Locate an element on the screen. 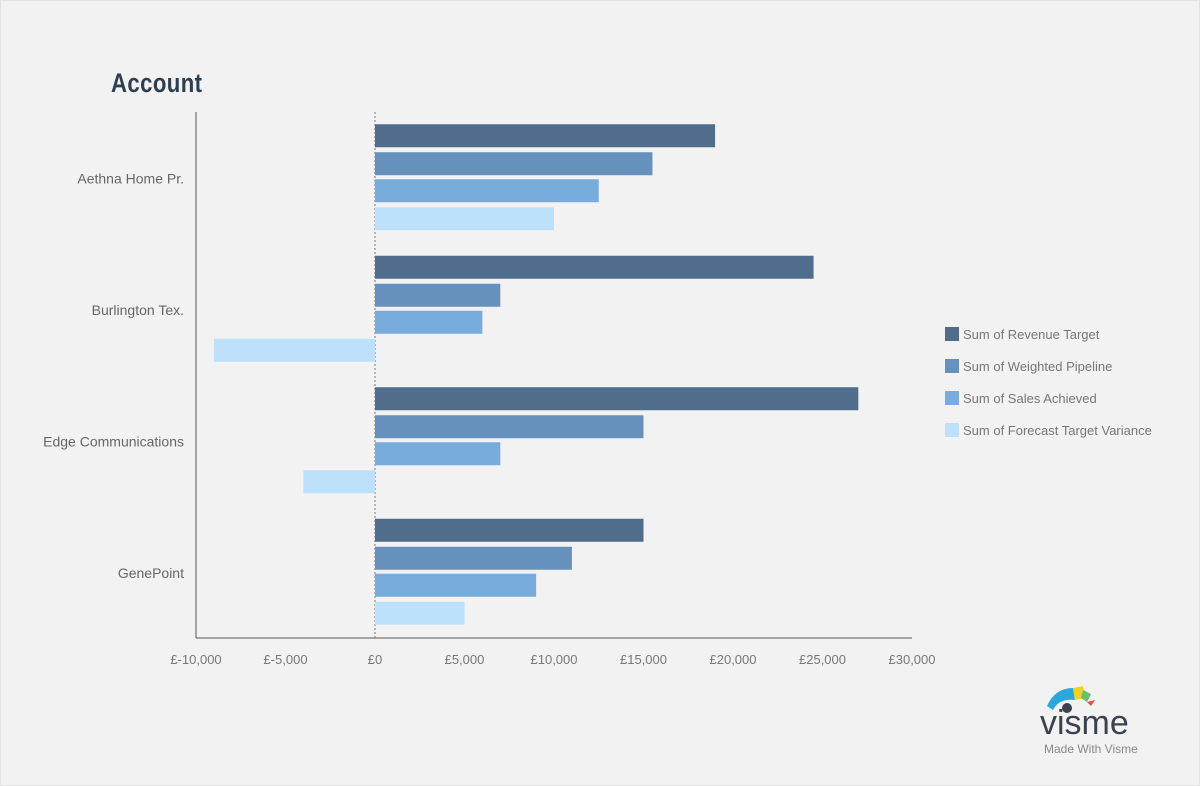  visme-logo: visme Made With Visme is located at coordinates (1095, 720).